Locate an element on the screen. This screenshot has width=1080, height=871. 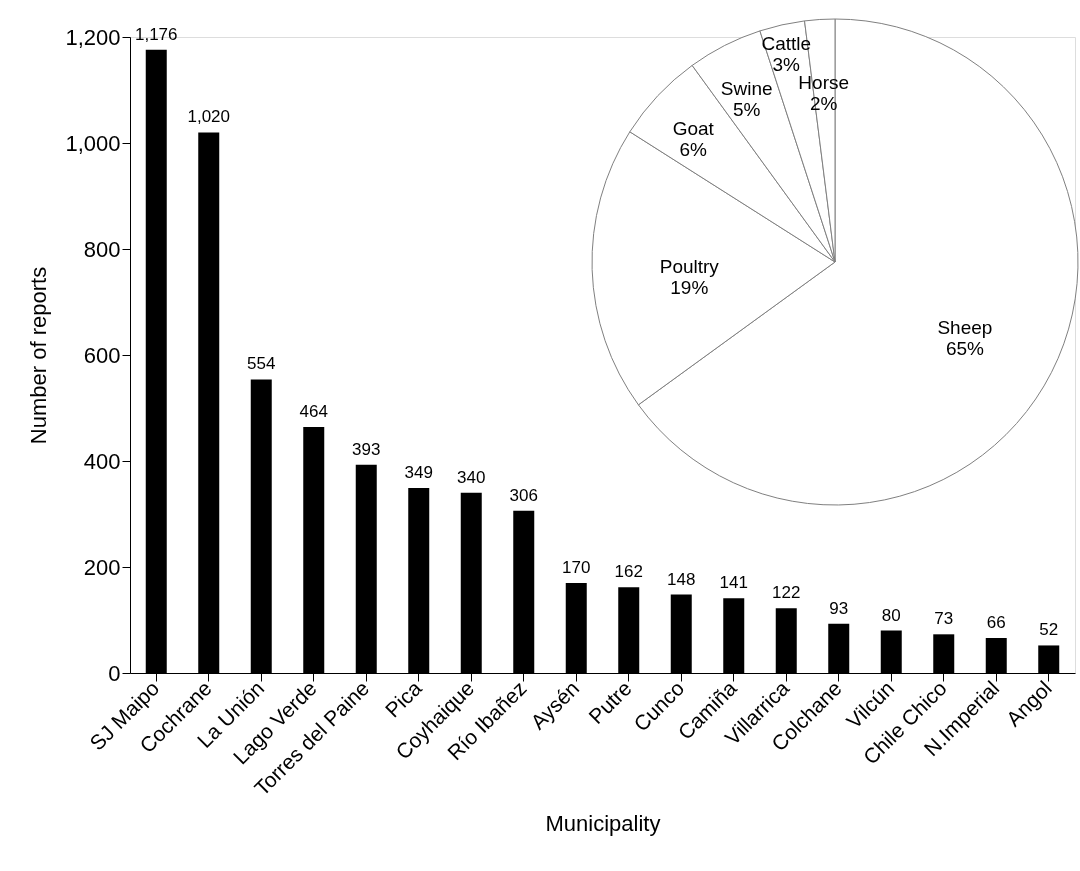
data-label: 1,020 is located at coordinates (209, 117).